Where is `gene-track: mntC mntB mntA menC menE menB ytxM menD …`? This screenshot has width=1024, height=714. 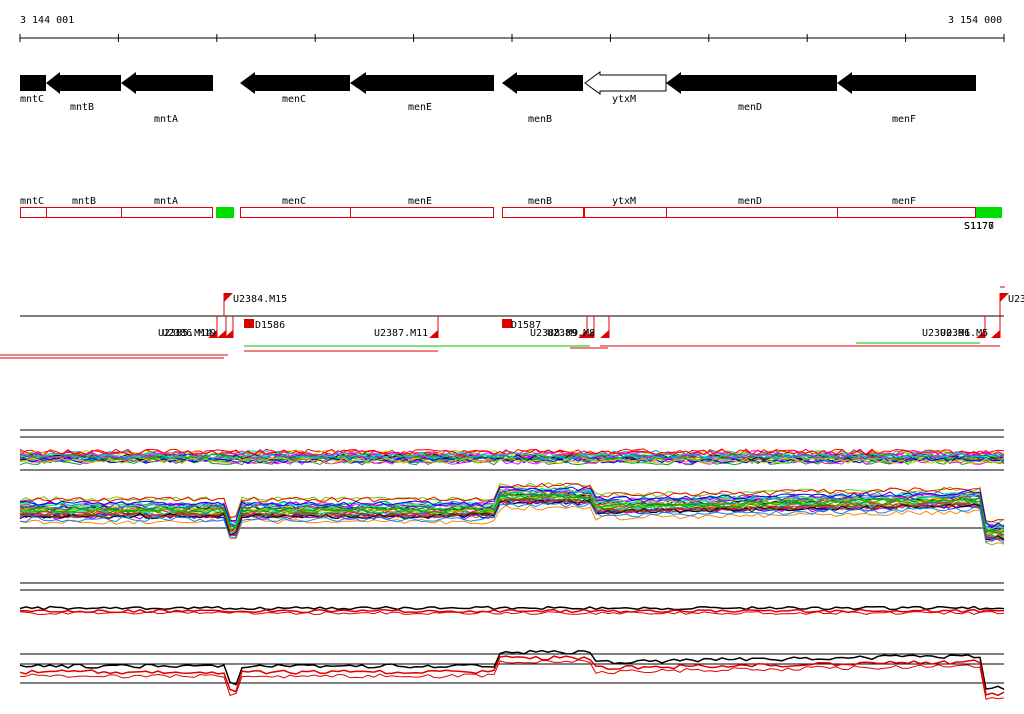 gene-track: mntC mntB mntA menC menE menB ytxM menD … is located at coordinates (498, 98).